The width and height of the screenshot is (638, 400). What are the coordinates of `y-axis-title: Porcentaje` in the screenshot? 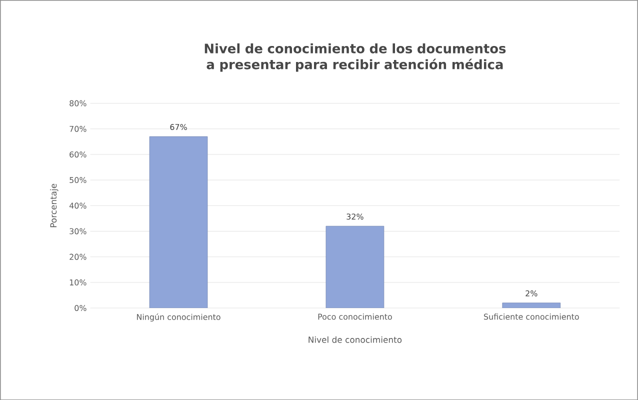 It's located at (54, 205).